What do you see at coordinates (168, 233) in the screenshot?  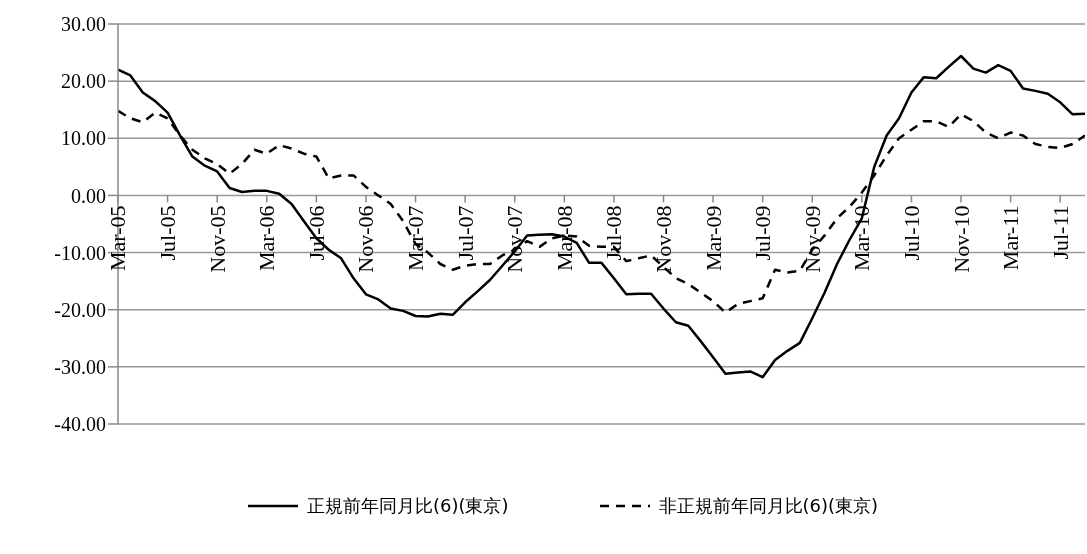 I see `x-tick-label: Jul-05` at bounding box center [168, 233].